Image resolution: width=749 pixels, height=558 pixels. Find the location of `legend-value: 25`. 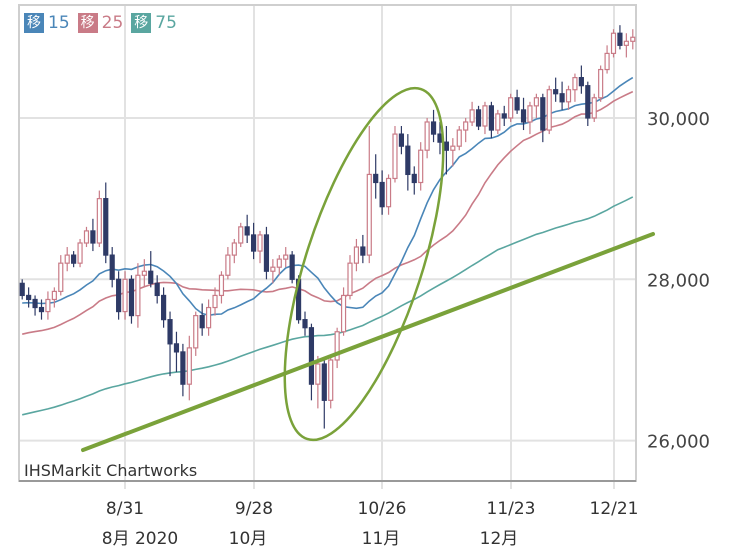

legend-value: 25 is located at coordinates (112, 23).